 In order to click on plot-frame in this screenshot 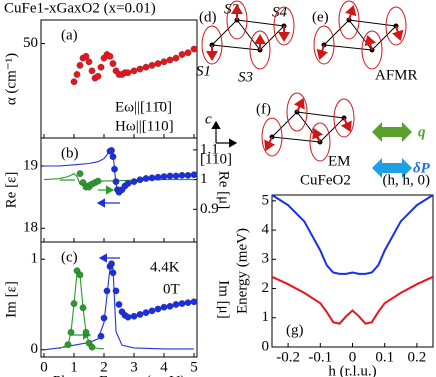, I will do `click(119, 299)`.